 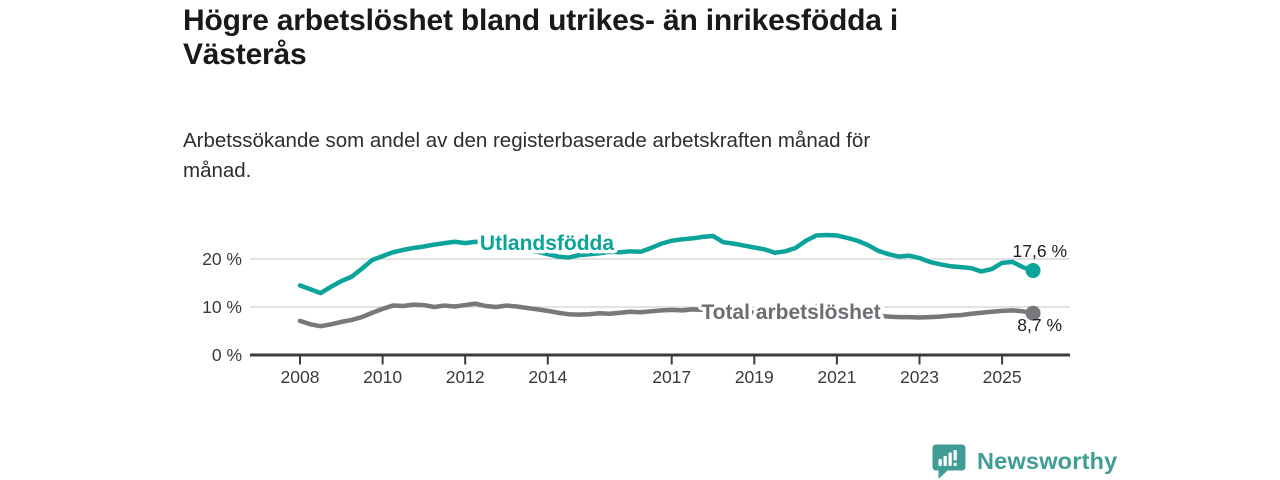 I want to click on newsworthy-wordmark: Newsworthy, so click(x=1047, y=460).